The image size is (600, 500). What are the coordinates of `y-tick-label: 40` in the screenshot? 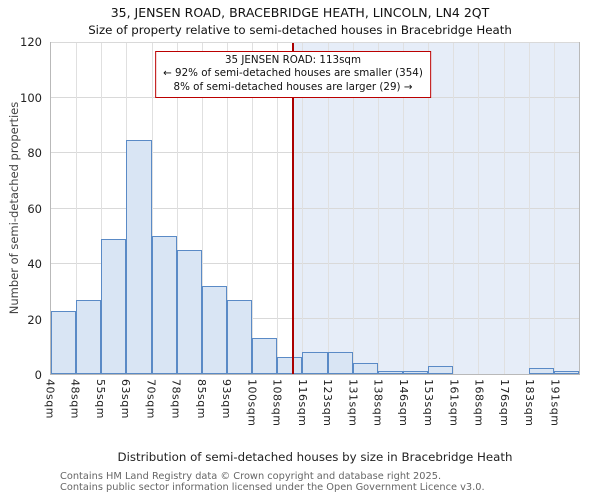 It's located at (34, 264).